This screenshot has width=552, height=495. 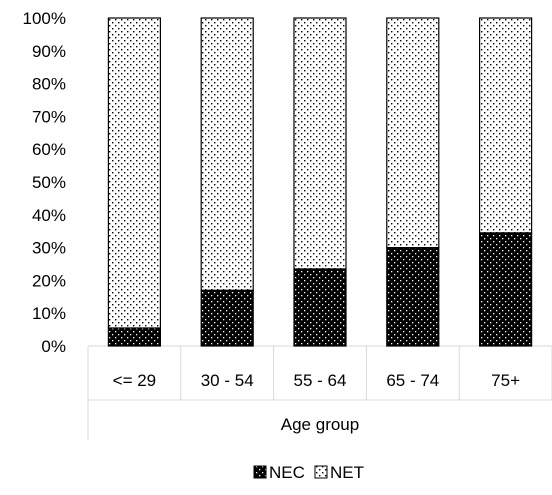 I want to click on legend: NEC NET, so click(x=308, y=472).